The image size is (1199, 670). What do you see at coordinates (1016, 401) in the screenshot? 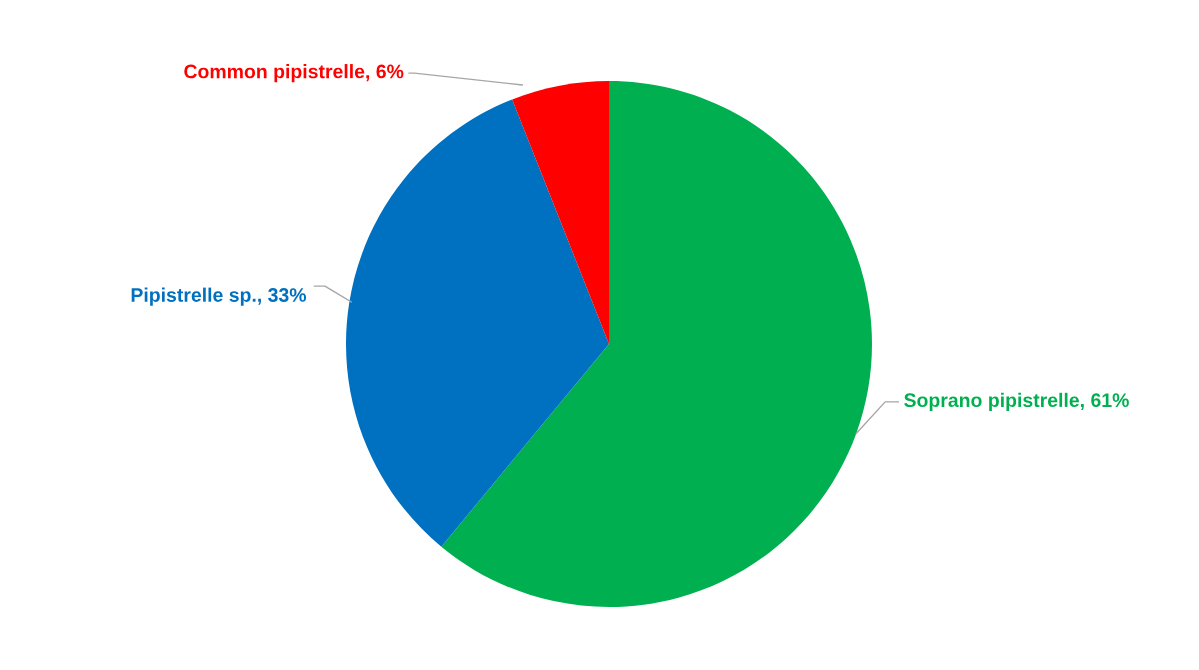
I see `slice-label: Soprano pipistrelle, 61%` at bounding box center [1016, 401].